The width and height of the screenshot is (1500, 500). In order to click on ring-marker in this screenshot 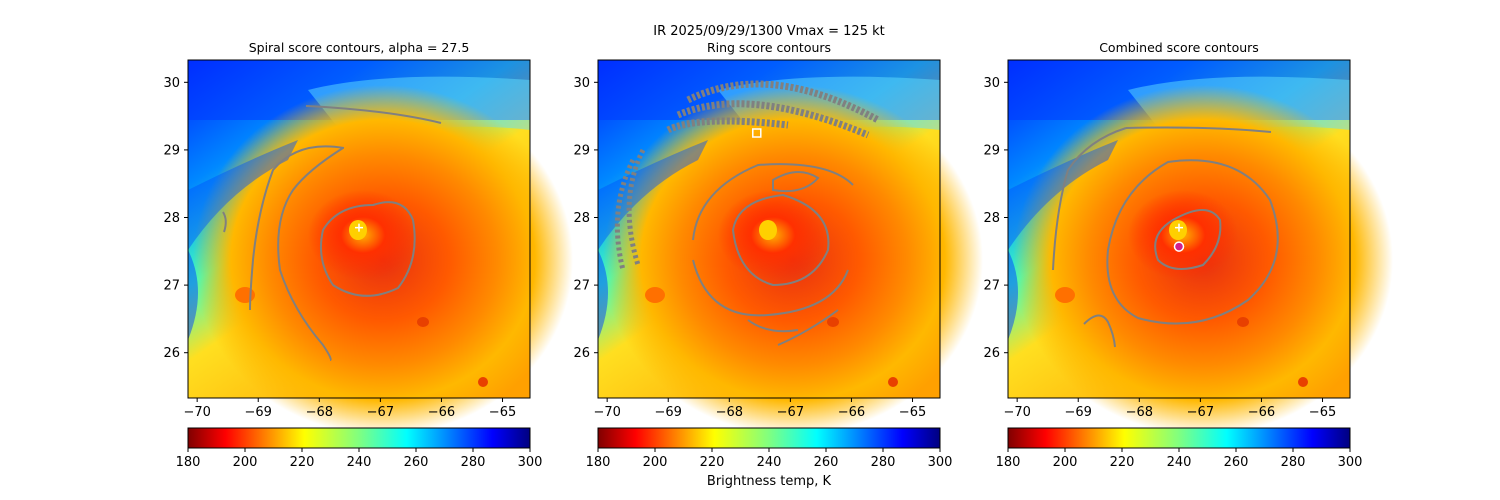, I will do `click(757, 133)`.